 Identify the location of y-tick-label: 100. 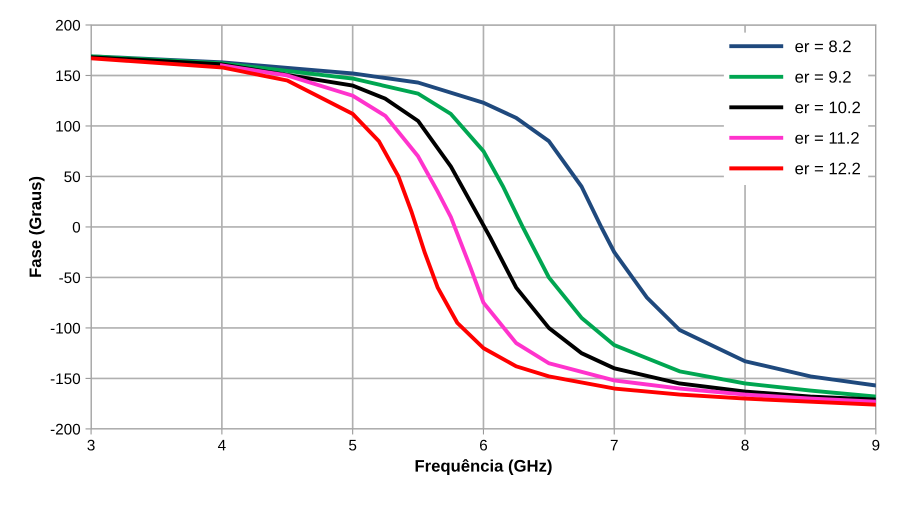
(68, 126).